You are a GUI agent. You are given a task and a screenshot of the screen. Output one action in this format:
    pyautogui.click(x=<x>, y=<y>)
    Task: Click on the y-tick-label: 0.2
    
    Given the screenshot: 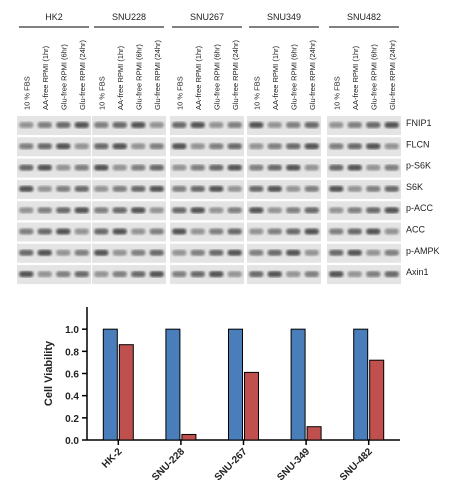 What is the action you would take?
    pyautogui.click(x=72, y=419)
    